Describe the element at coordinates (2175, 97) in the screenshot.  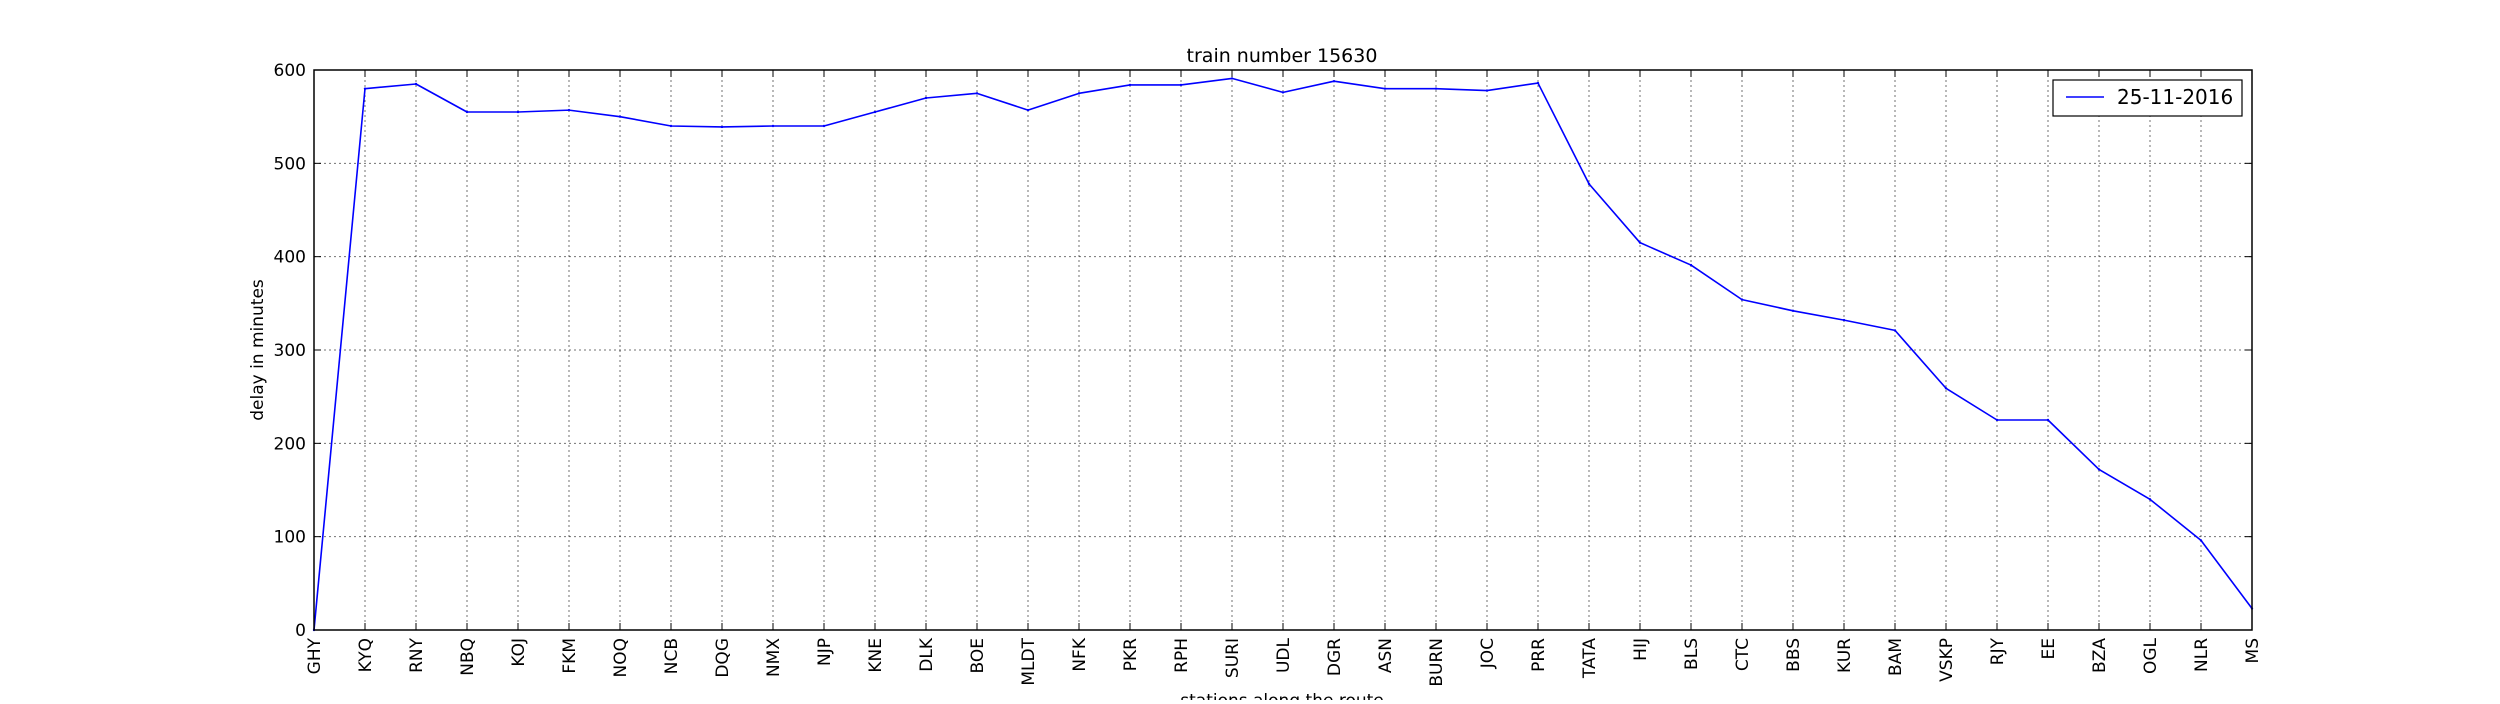
I see `legend-entry-label: 25-11-2016` at that location.